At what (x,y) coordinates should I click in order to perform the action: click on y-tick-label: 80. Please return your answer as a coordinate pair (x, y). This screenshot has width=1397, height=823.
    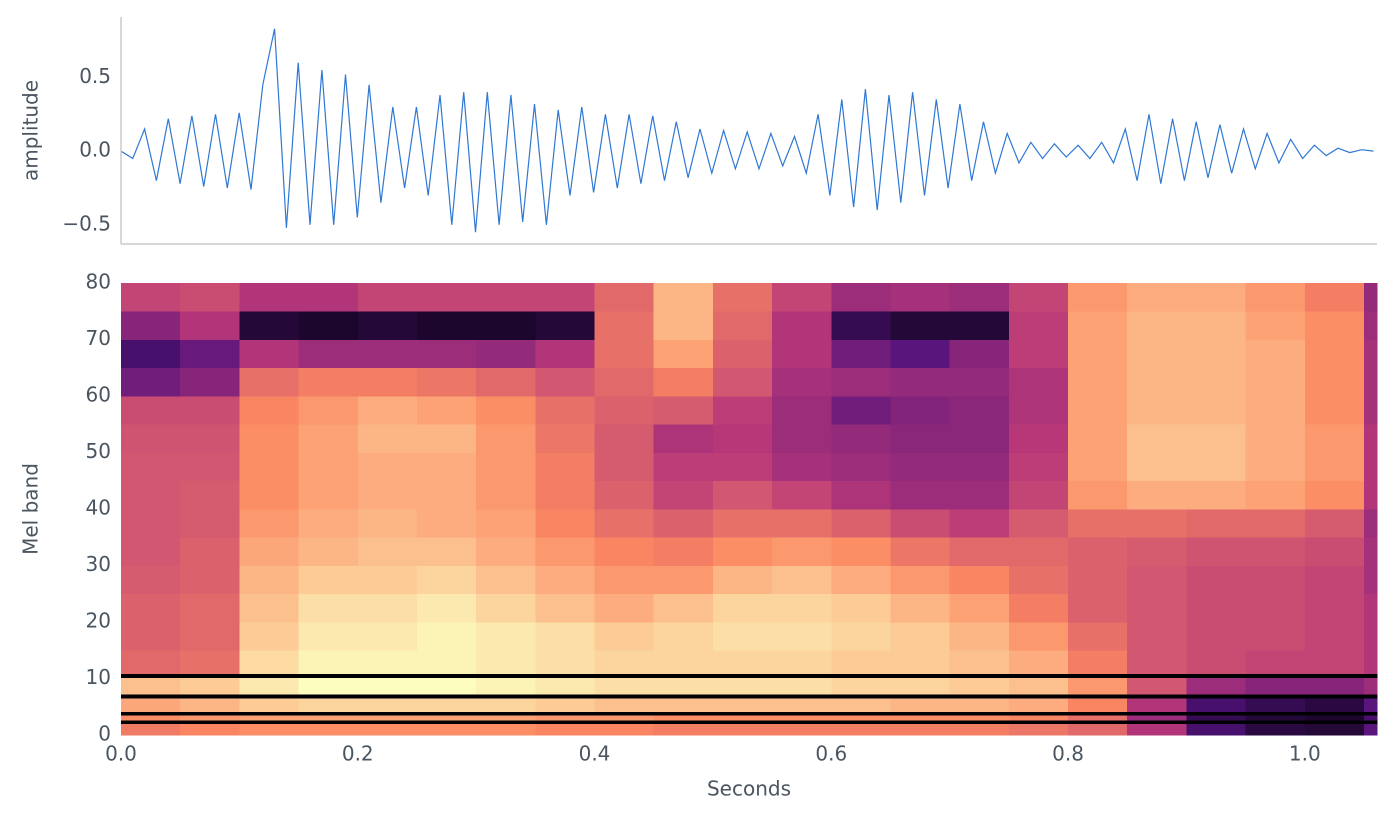
    Looking at the image, I should click on (98, 282).